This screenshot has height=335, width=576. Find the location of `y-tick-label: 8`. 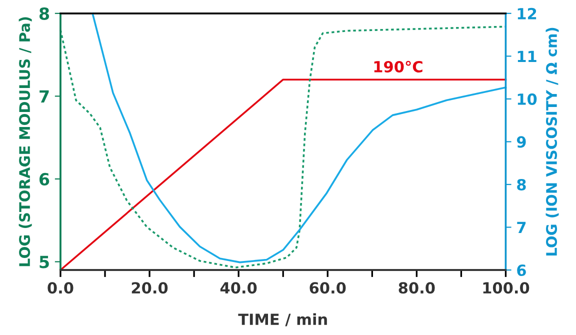

y-tick-label: 8 is located at coordinates (44, 13).